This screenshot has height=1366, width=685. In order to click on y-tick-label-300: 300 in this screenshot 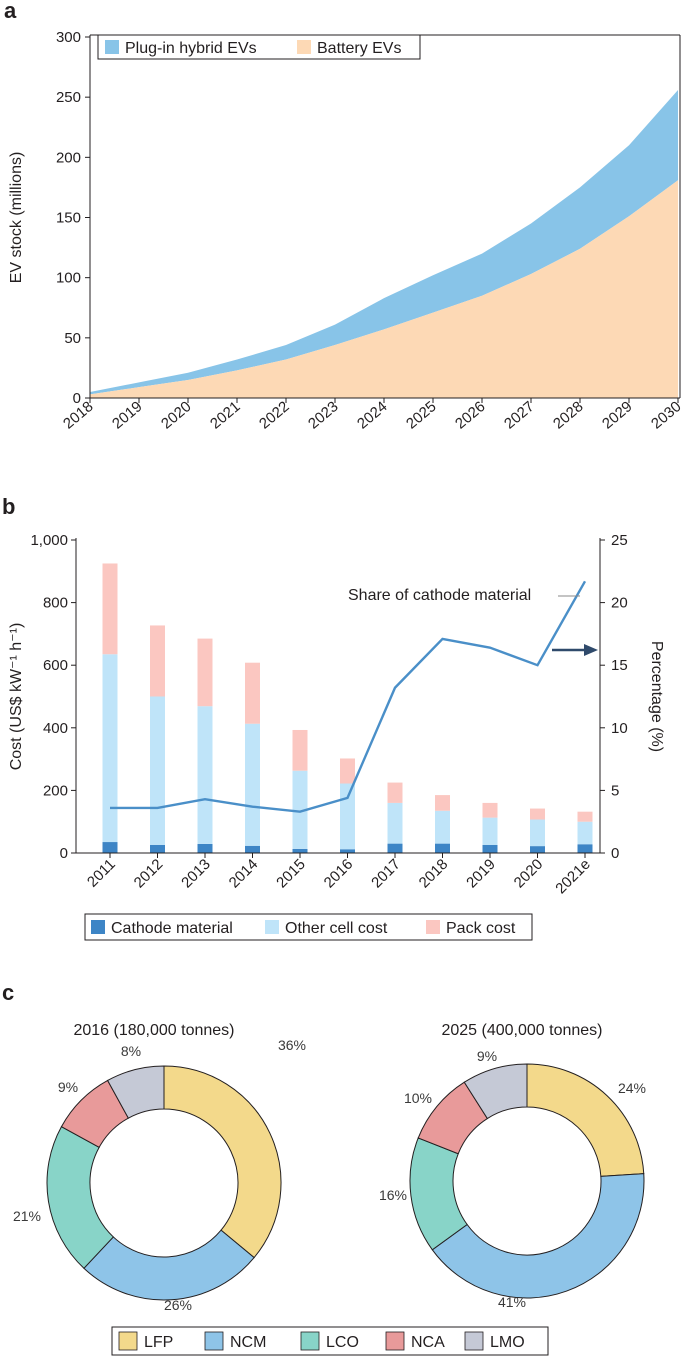, I will do `click(68, 37)`.